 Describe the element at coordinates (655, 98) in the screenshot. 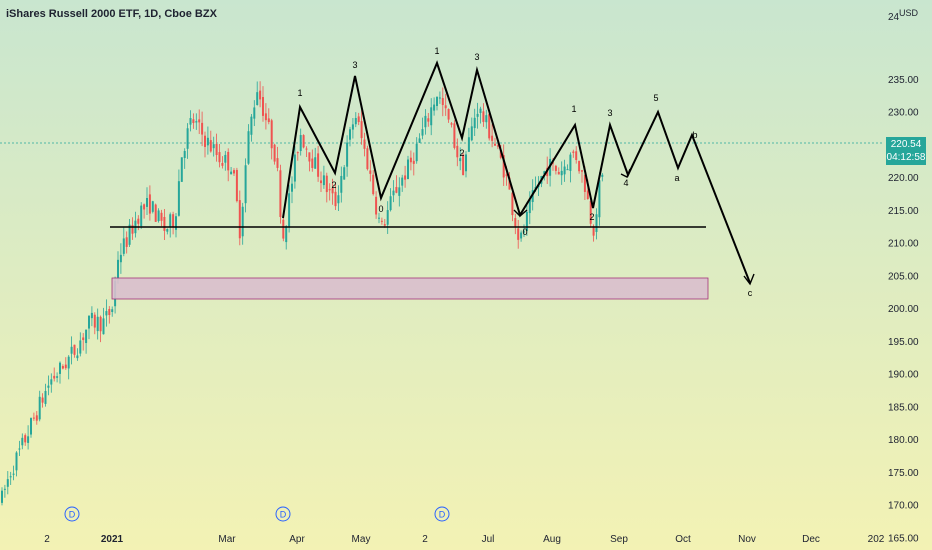

I see `wave-label: 5` at that location.